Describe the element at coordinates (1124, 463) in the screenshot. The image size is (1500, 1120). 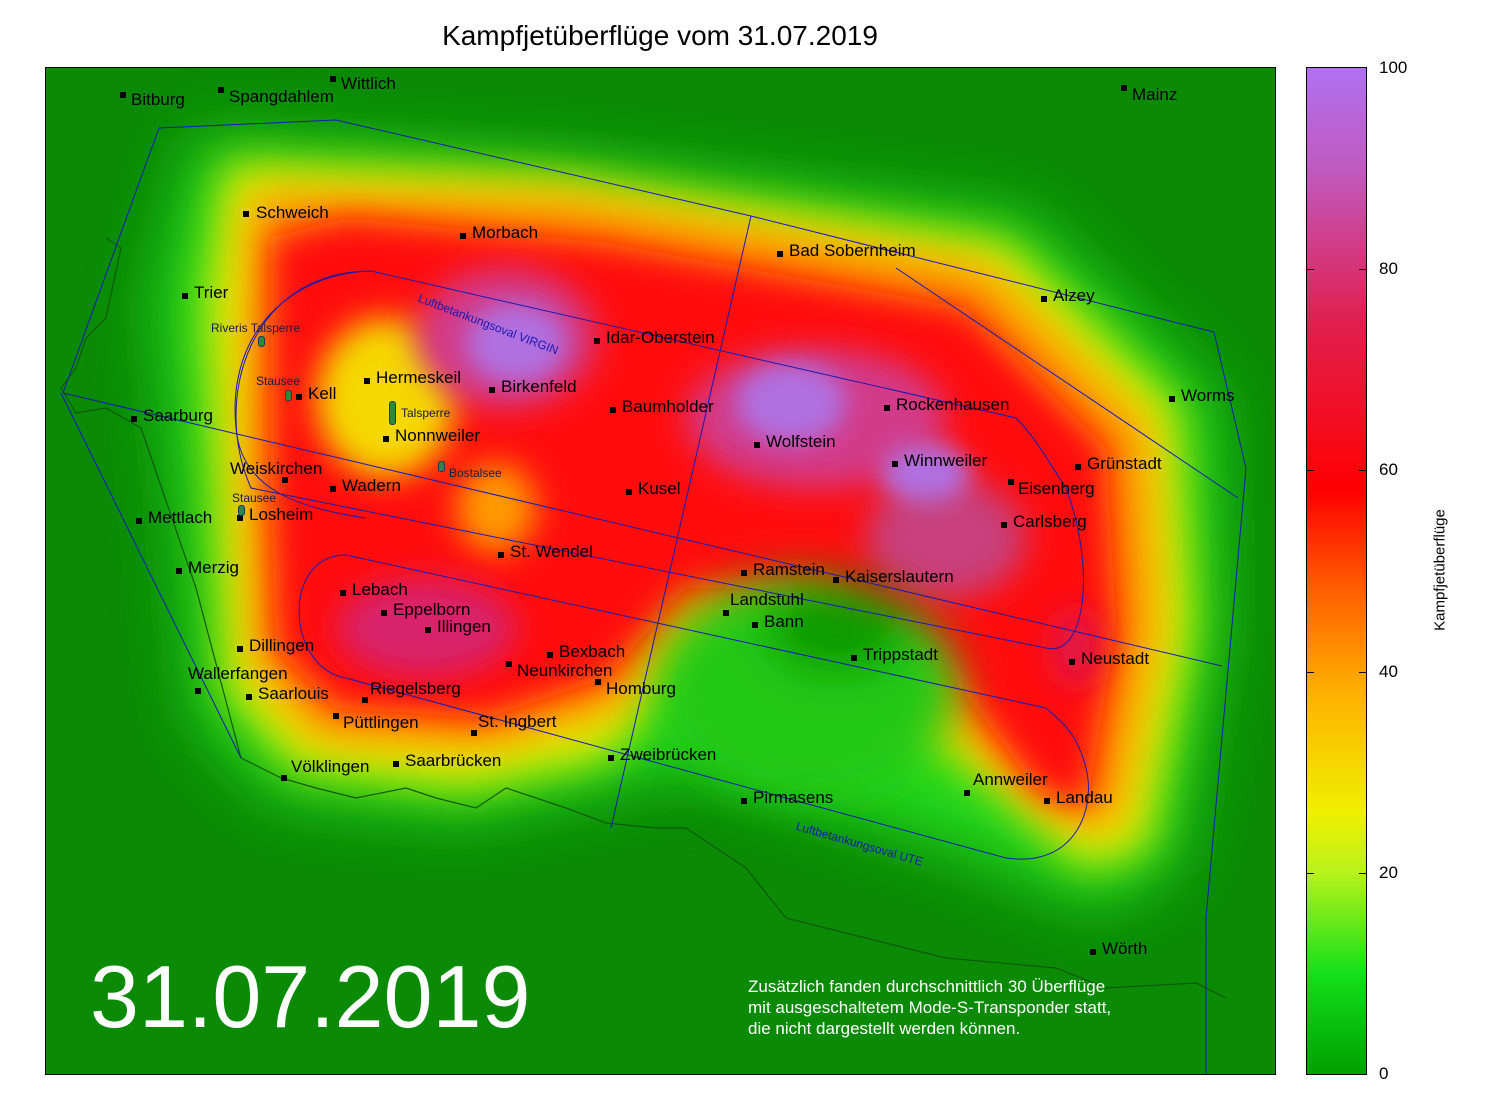
I see `city-label: Grünstadt` at that location.